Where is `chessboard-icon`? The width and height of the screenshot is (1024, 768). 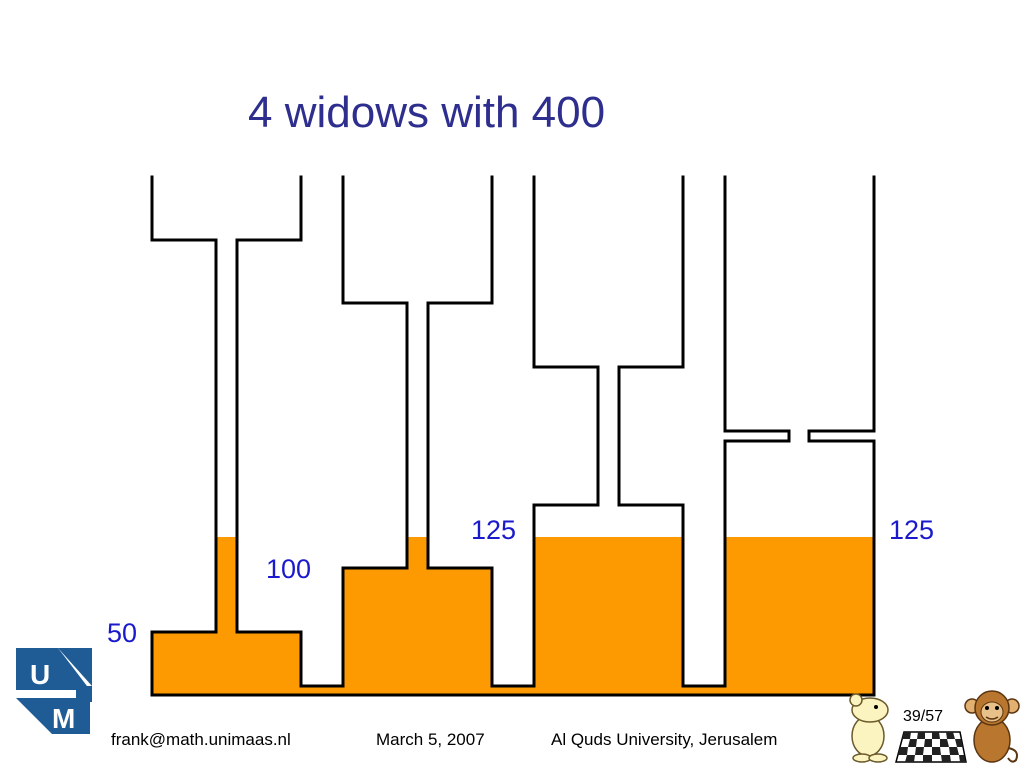
chessboard-icon is located at coordinates (931, 747).